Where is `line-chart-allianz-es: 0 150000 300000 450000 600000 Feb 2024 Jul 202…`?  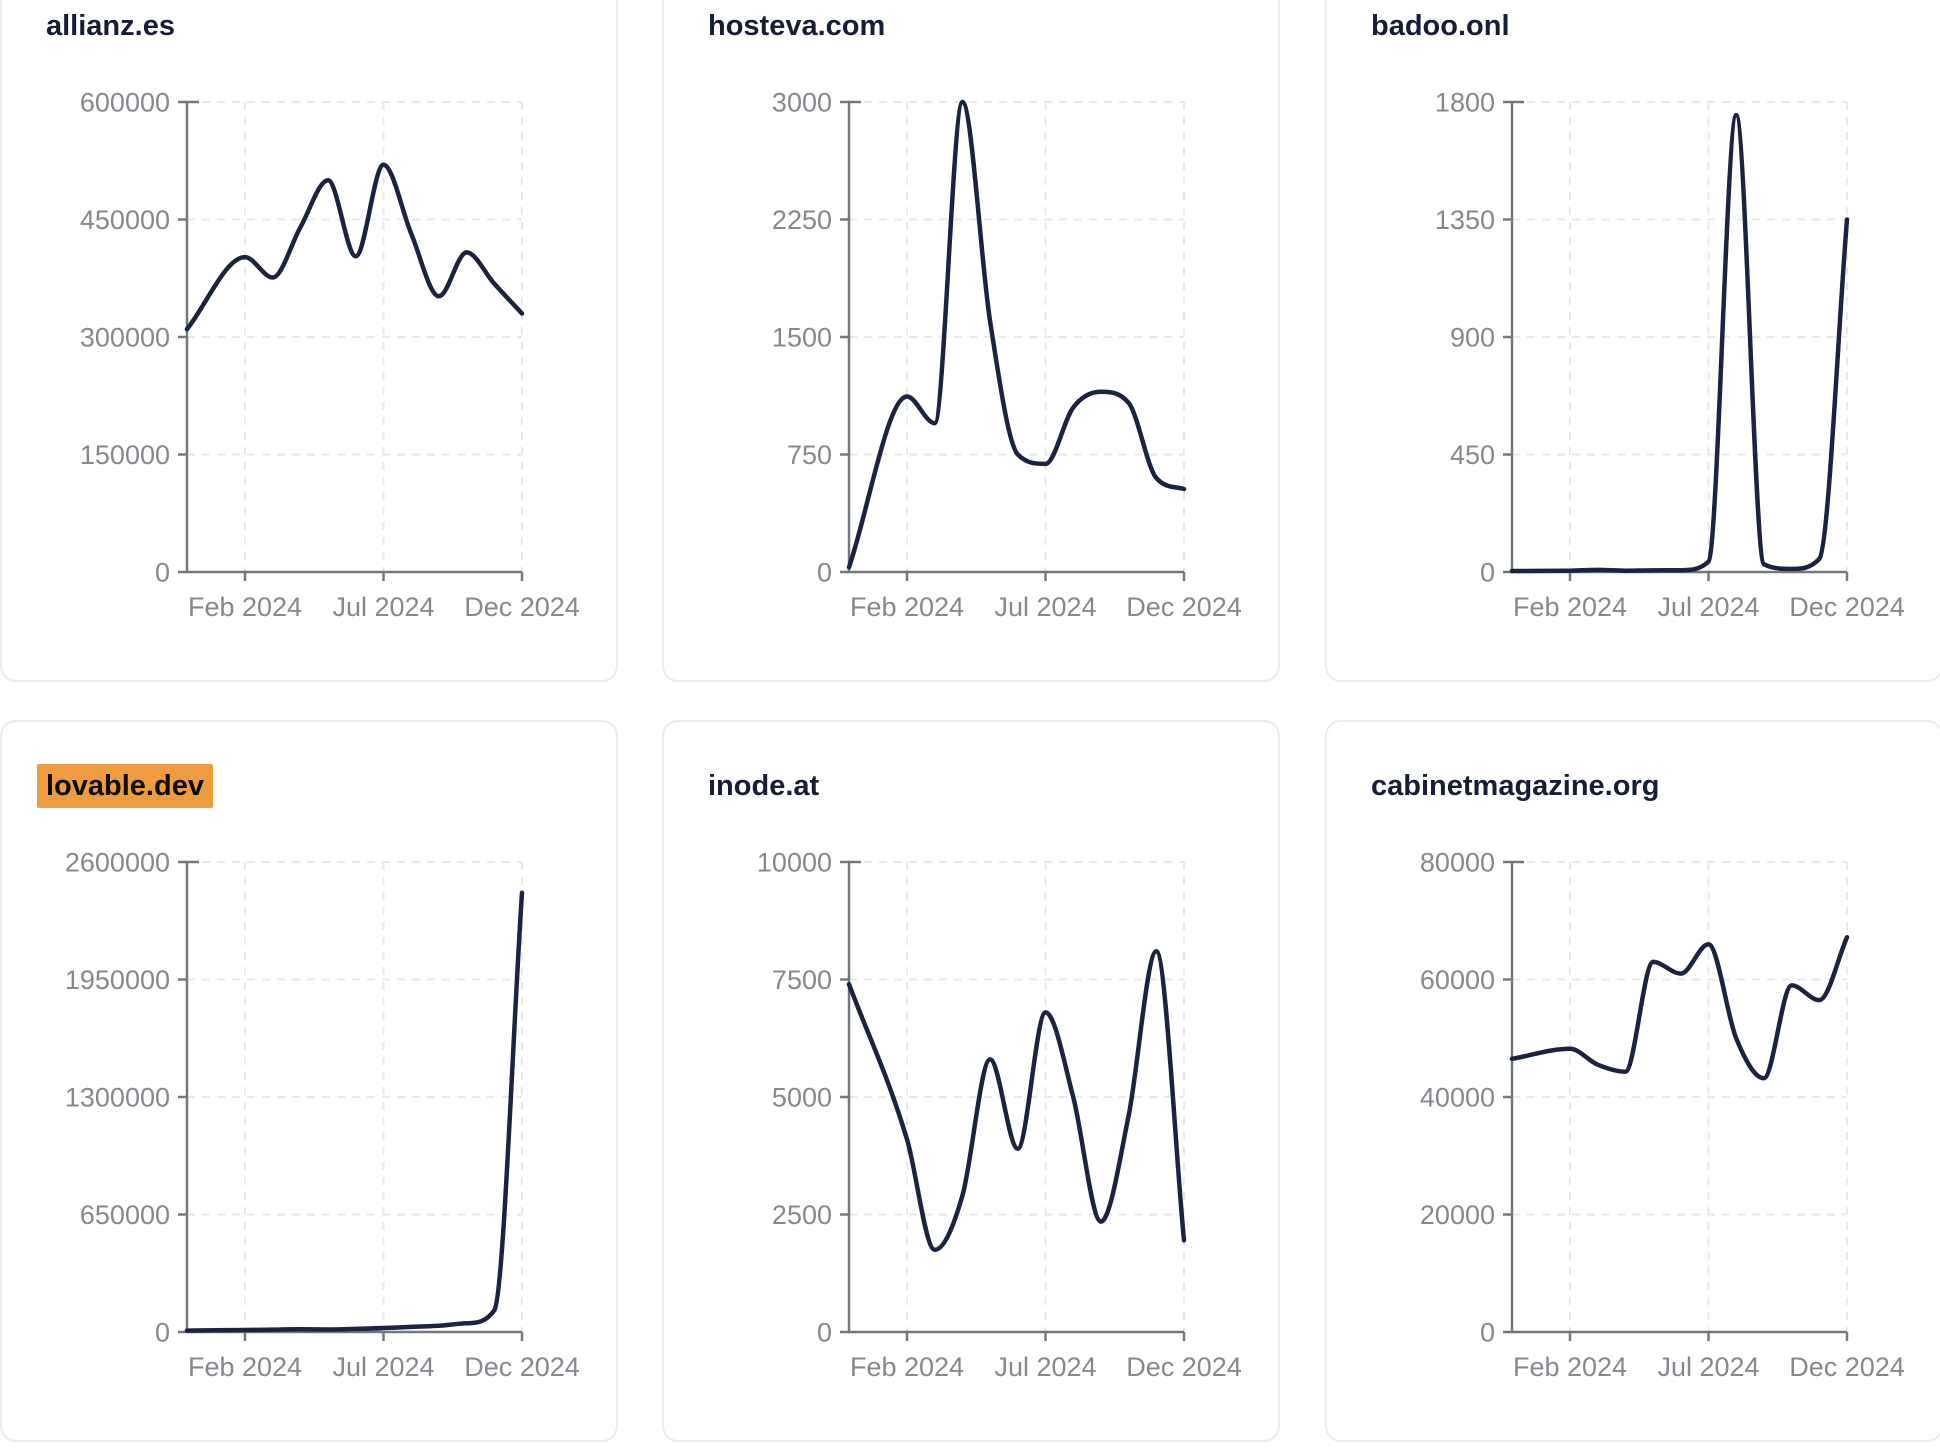
line-chart-allianz-es: 0 150000 300000 450000 600000 Feb 2024 Jul 202… is located at coordinates (330, 354).